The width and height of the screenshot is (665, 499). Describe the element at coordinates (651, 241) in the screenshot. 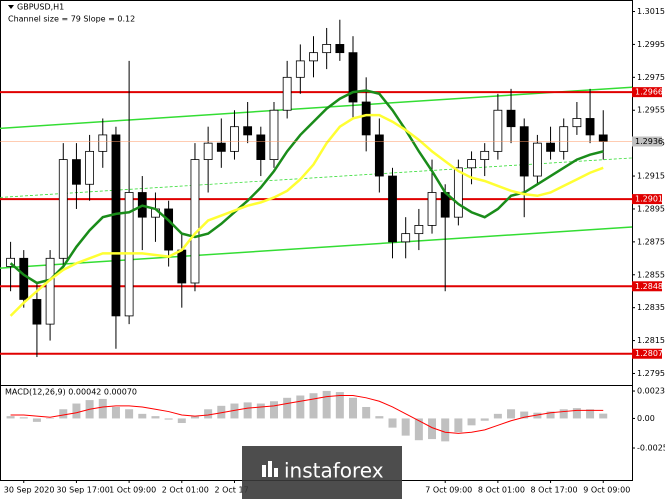

I see `y-tick-label: 1.2875` at that location.